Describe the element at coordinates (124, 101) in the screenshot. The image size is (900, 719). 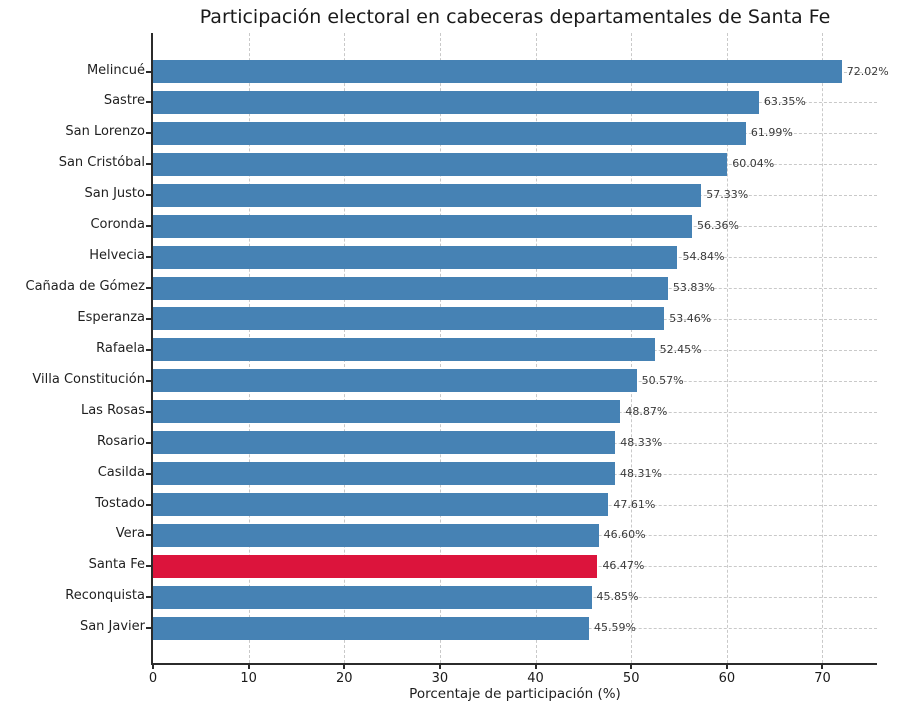
I see `category-label: Sastre` at that location.